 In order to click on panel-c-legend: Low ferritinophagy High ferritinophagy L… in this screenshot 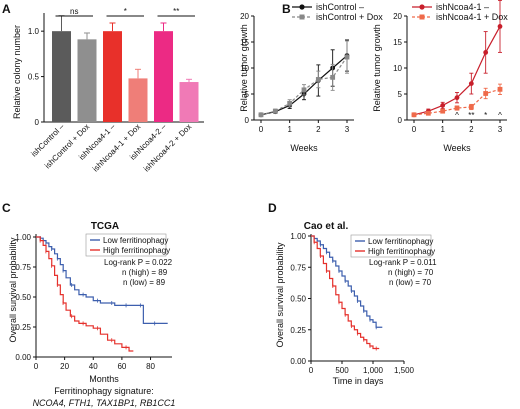, I will do `click(129, 260)`.